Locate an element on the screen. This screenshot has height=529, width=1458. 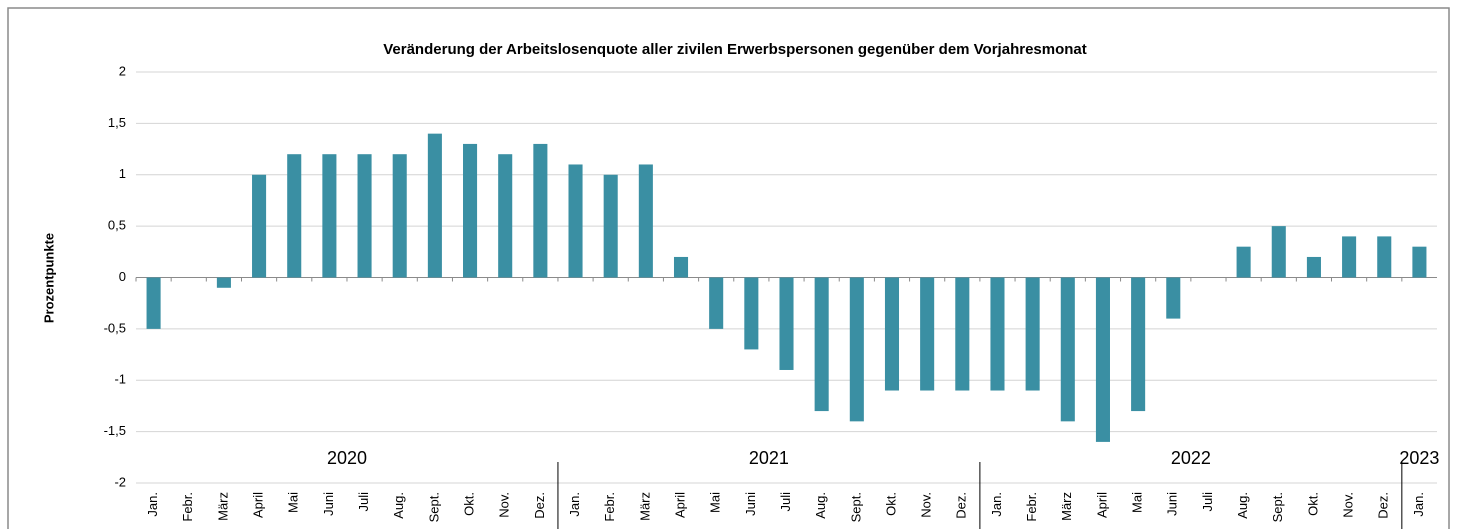
y-tick-label: 0 is located at coordinates (122, 276).